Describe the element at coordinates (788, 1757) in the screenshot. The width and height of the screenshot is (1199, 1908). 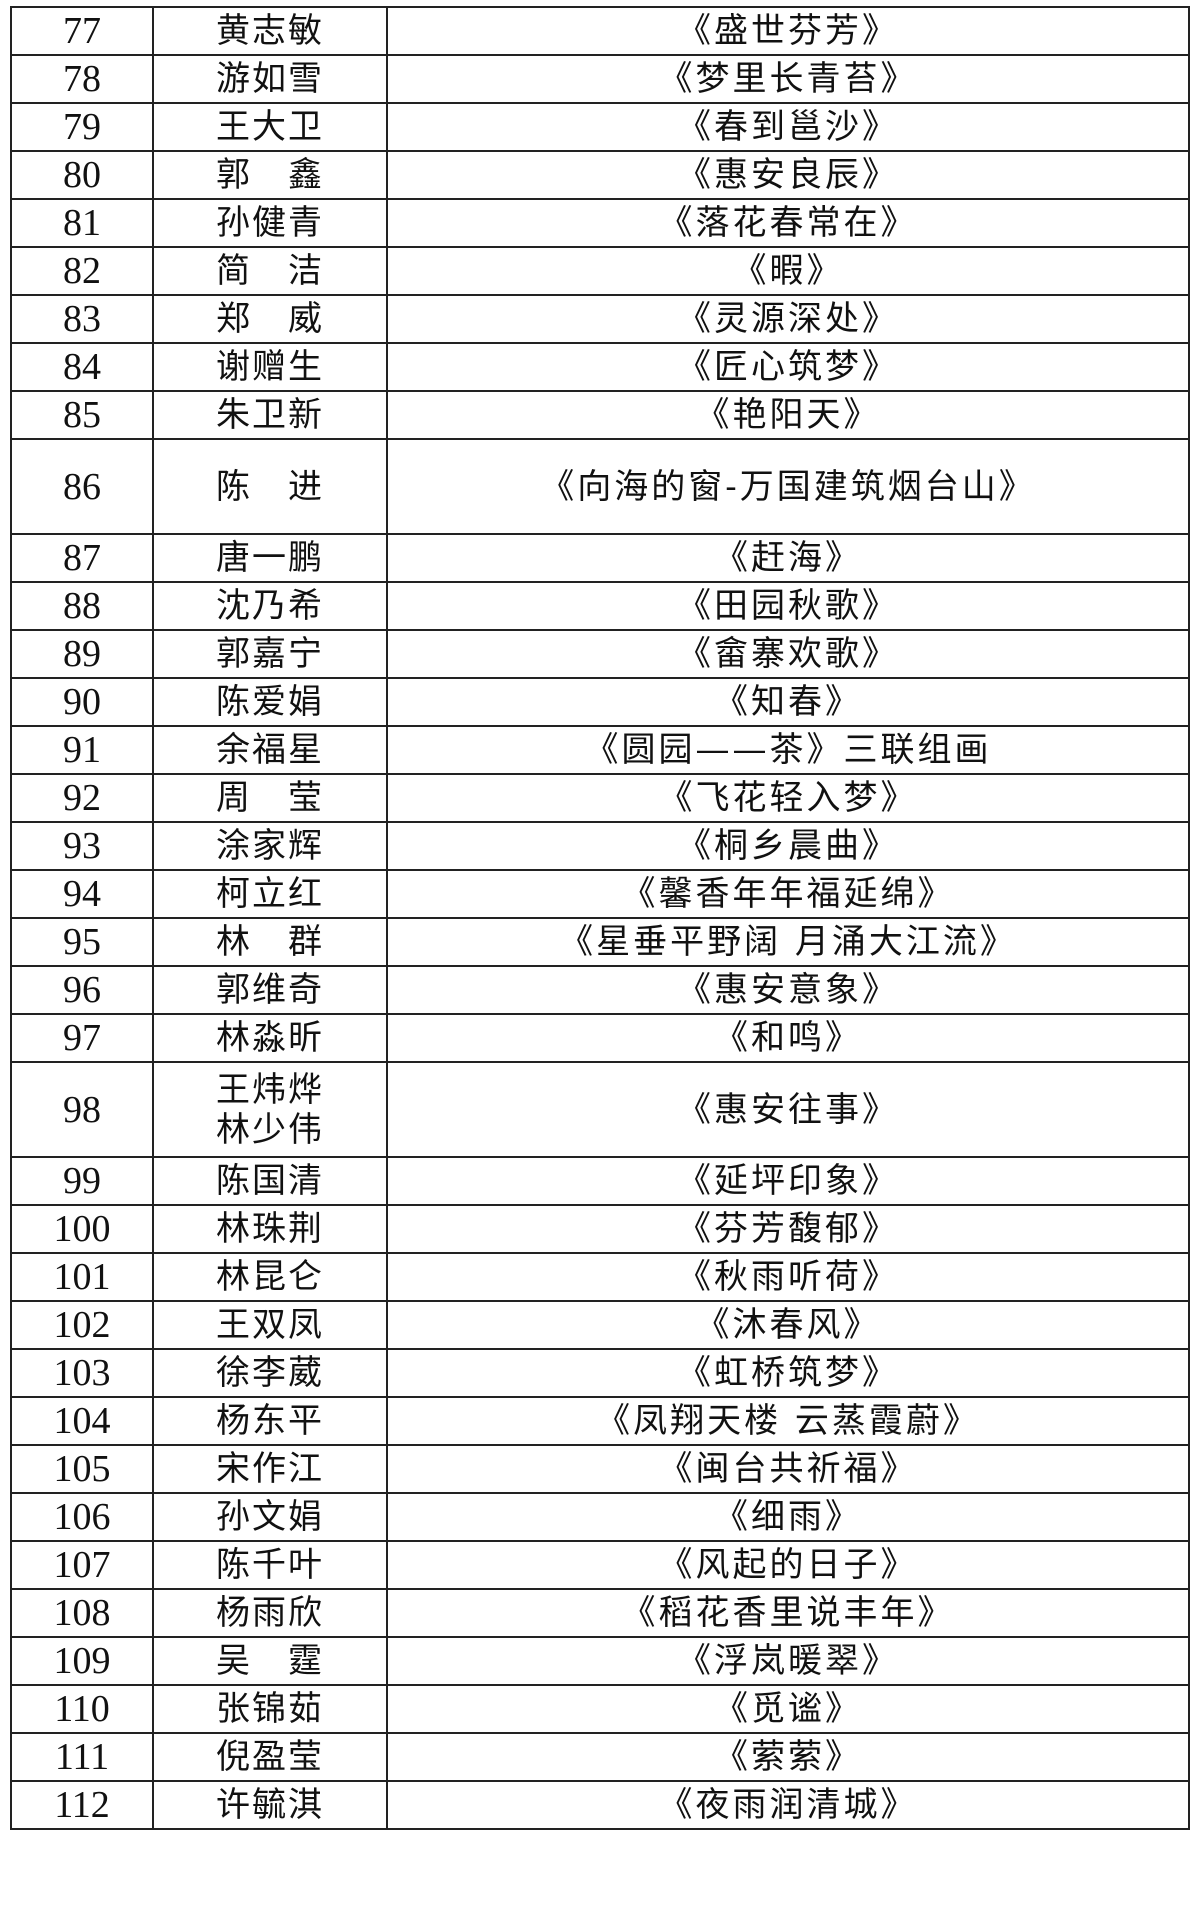
I see `work-title: 《萦萦》` at that location.